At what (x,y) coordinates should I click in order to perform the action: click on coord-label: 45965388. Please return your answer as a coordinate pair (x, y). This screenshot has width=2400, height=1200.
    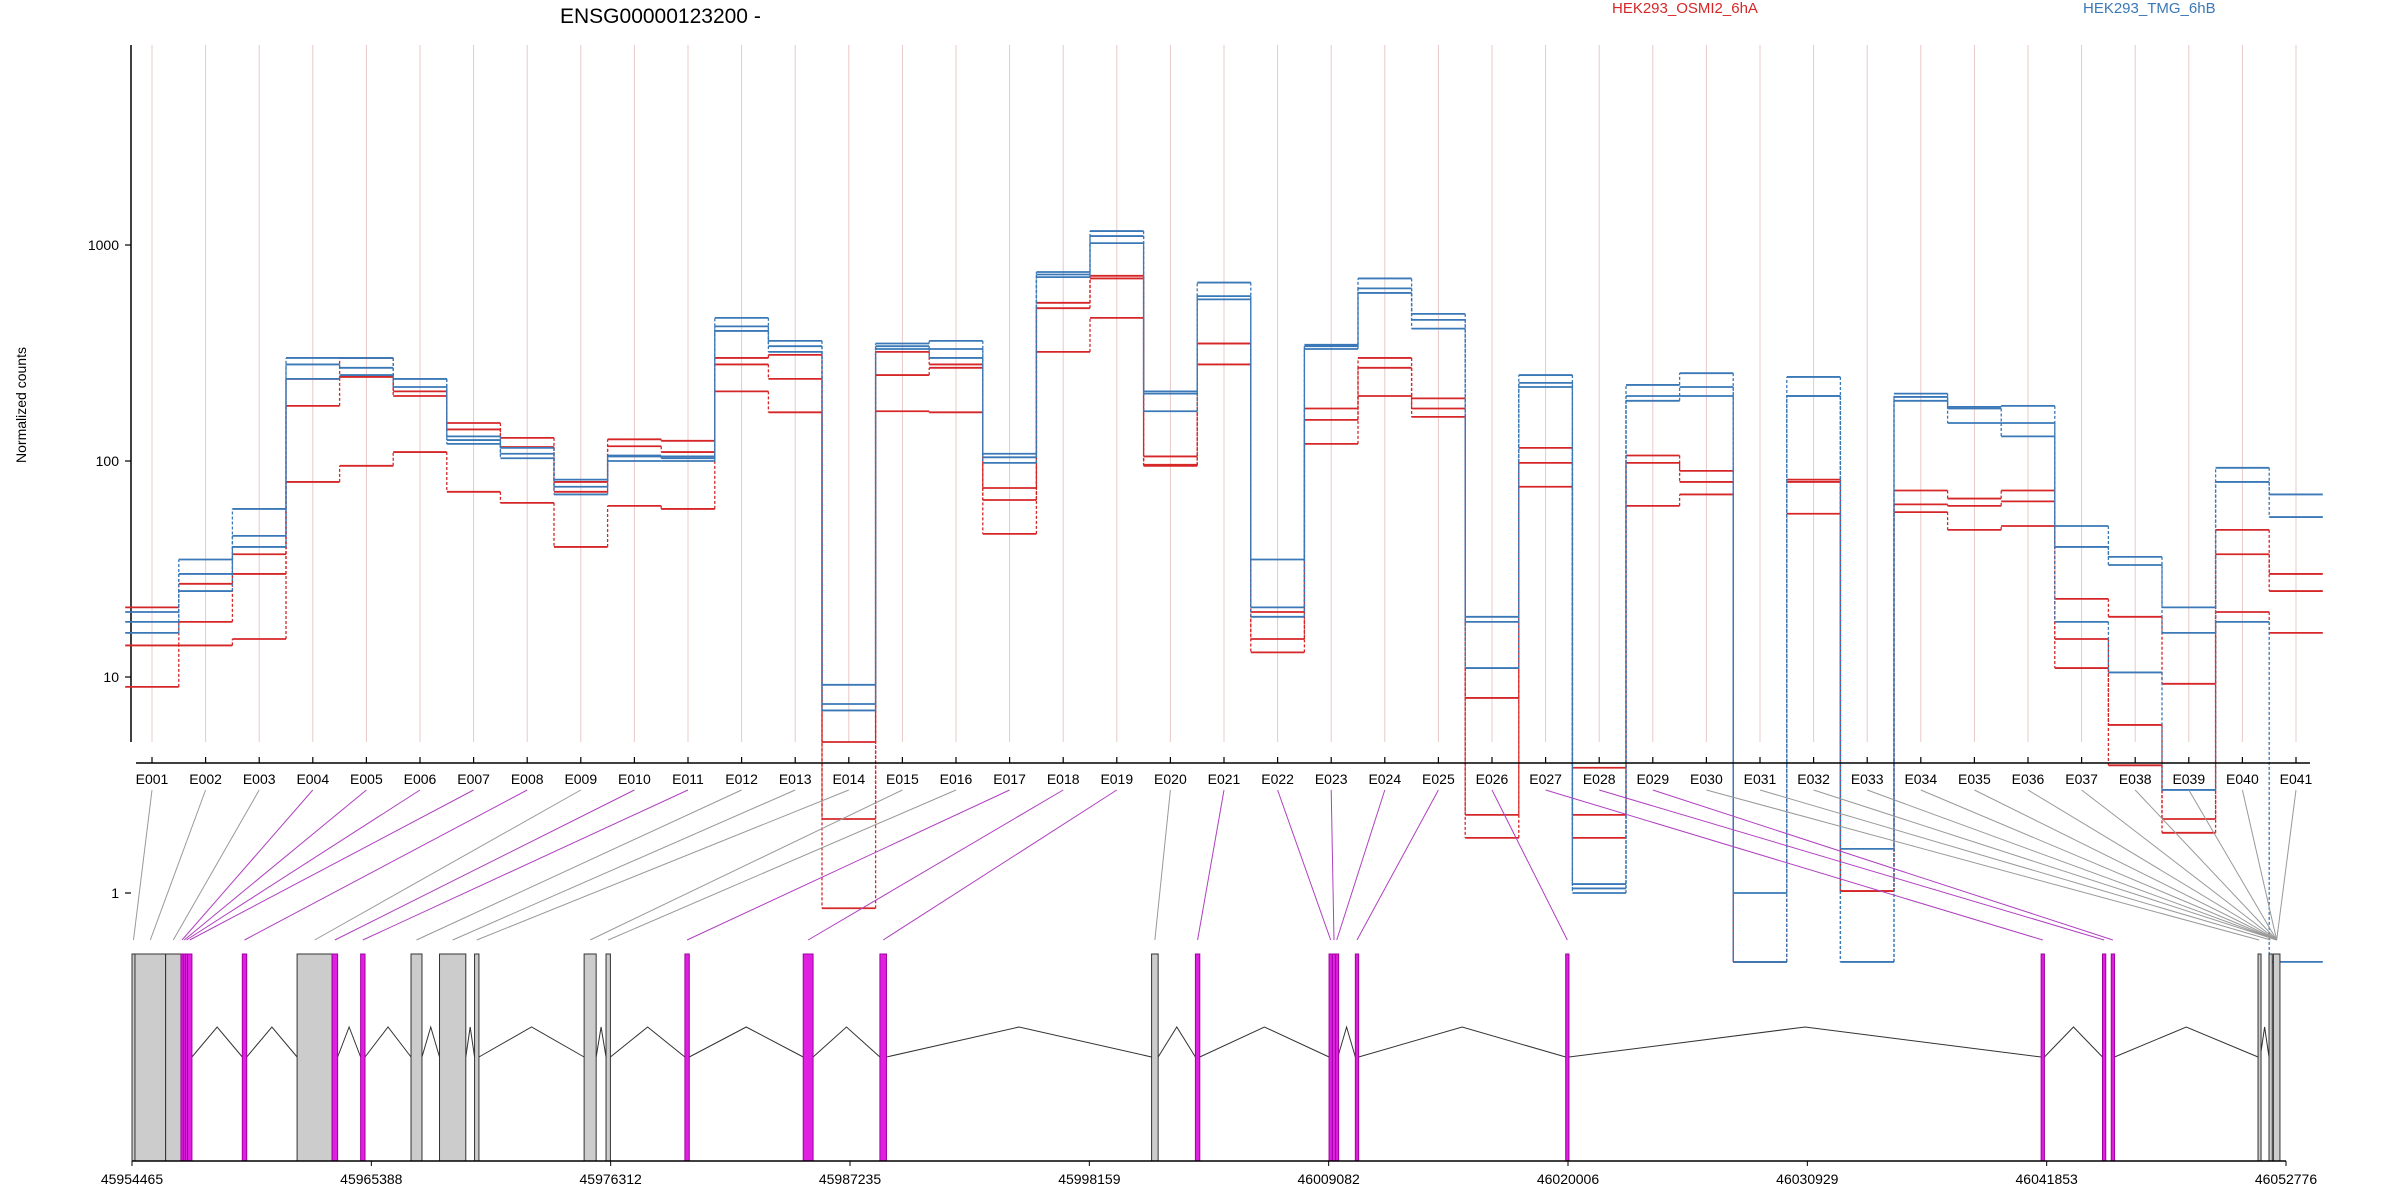
    Looking at the image, I should click on (371, 1179).